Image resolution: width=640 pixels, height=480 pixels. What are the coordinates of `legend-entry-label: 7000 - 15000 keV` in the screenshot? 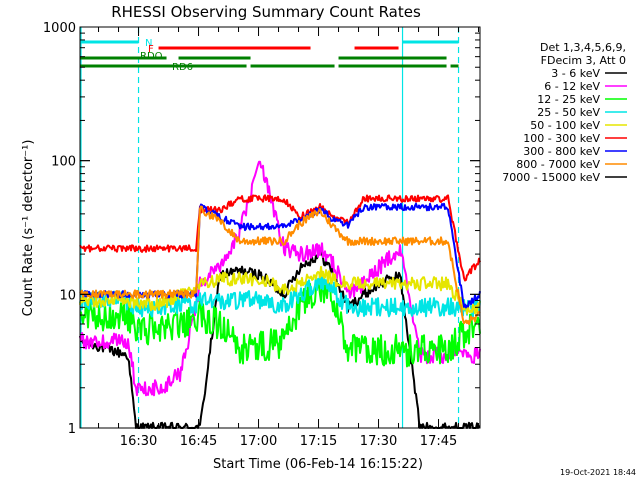 It's located at (551, 177).